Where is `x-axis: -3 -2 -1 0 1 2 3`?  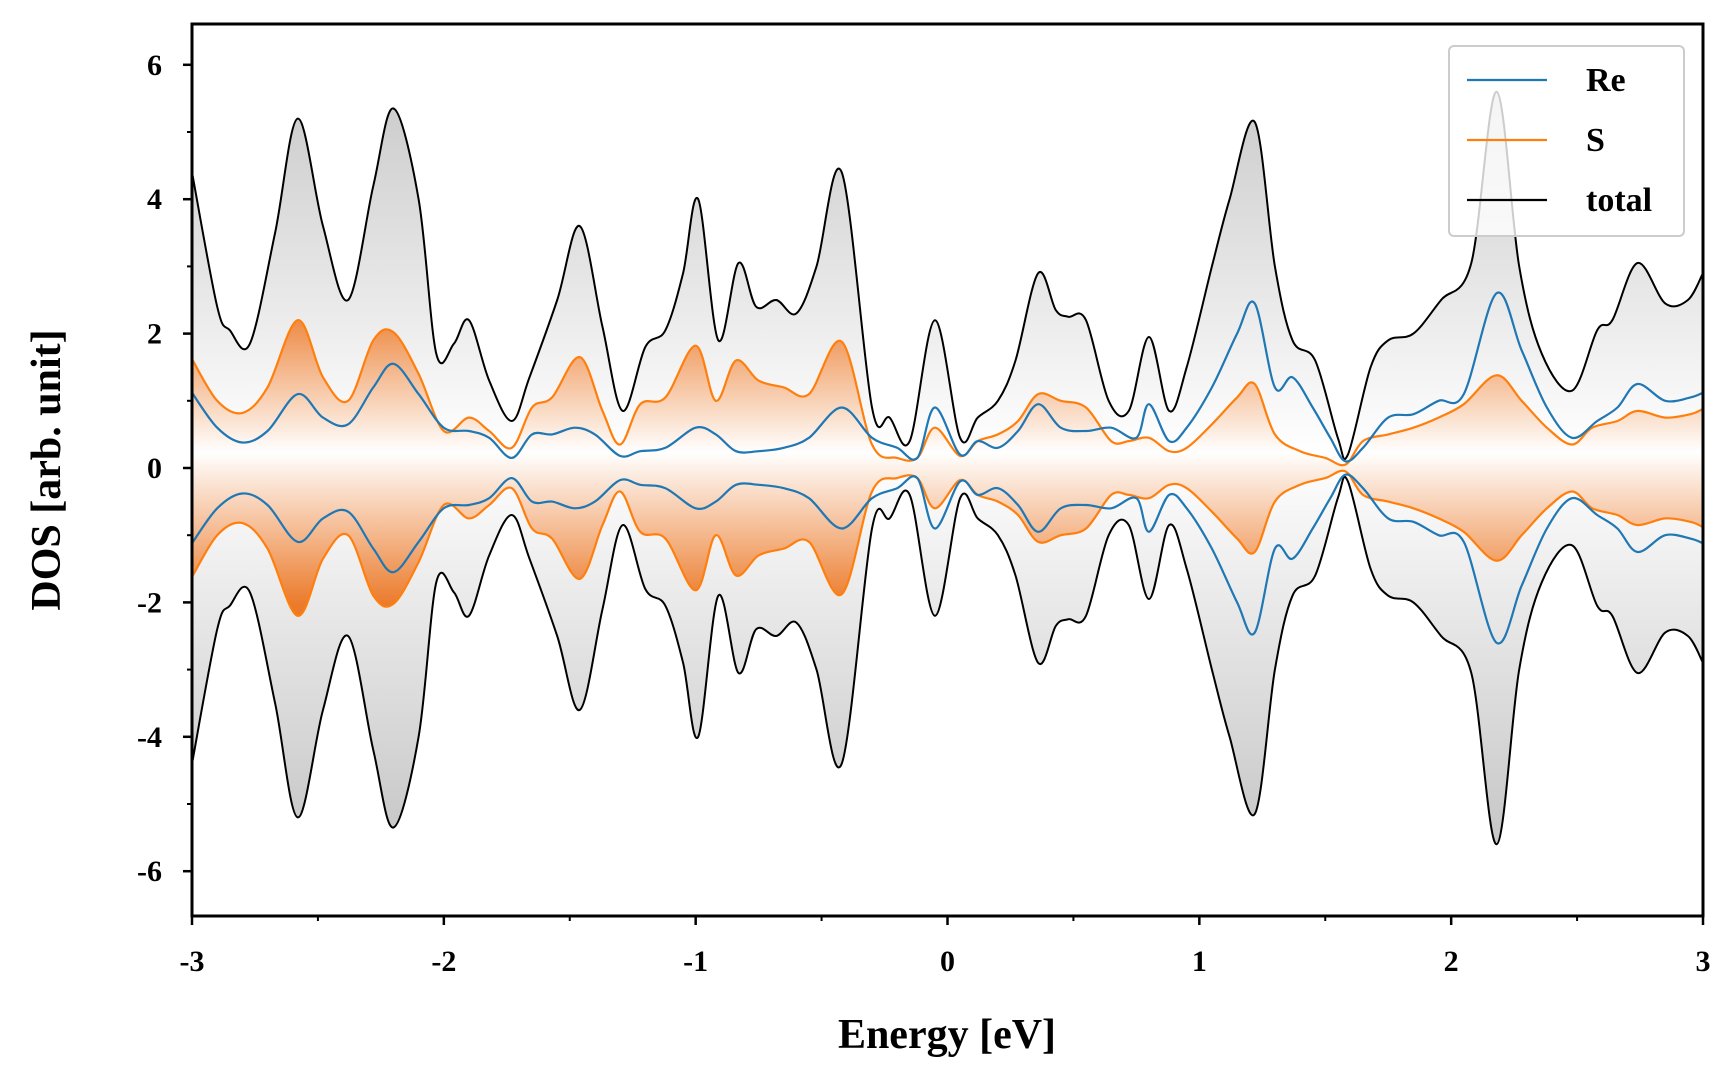
x-axis: -3 -2 -1 0 1 2 3 is located at coordinates (945, 947).